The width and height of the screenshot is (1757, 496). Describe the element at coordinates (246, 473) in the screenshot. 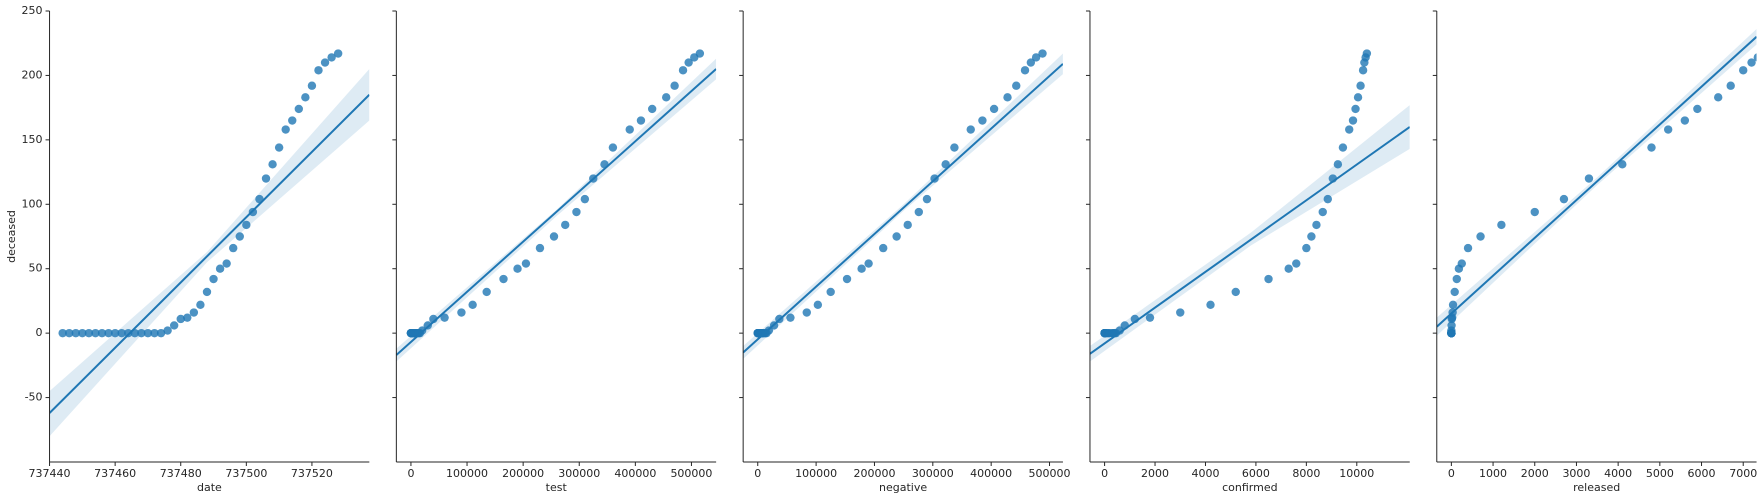

I see `x-tick-label: 737500` at that location.